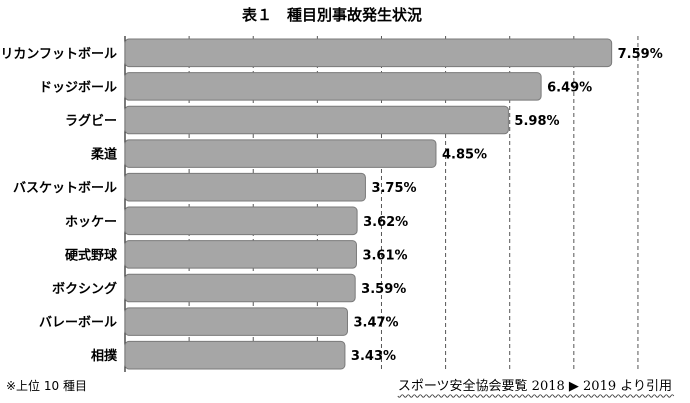 Image resolution: width=690 pixels, height=403 pixels. I want to click on value-label: 3.43%, so click(373, 356).